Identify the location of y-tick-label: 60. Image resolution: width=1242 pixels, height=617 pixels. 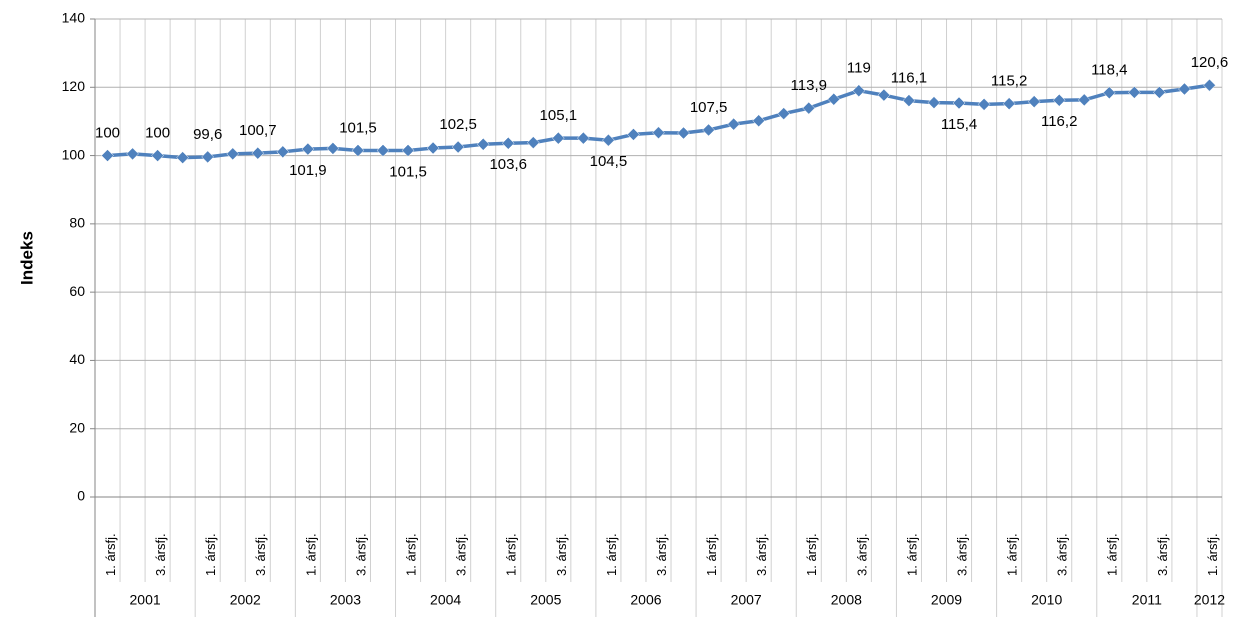
(77, 291).